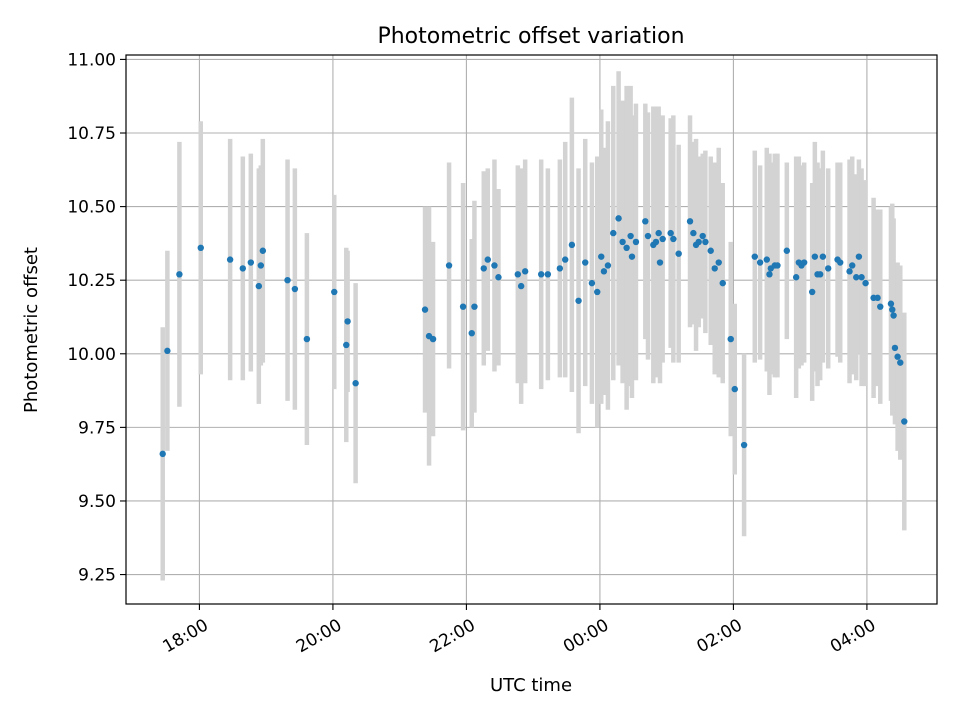 The width and height of the screenshot is (960, 720). What do you see at coordinates (91, 134) in the screenshot?
I see `y-tick-label: 10.75` at bounding box center [91, 134].